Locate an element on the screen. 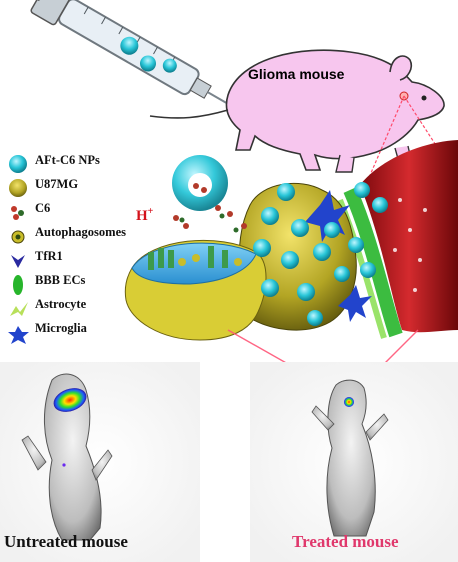 This screenshot has width=458, height=562. legend-item-aft-c6-nps: AFt-C6 NPs is located at coordinates (79, 160).